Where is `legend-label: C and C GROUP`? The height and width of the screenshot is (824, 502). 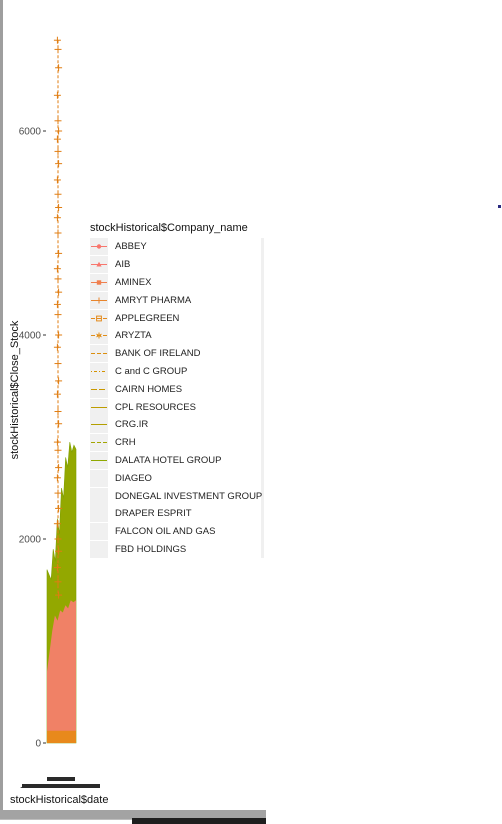
legend-label: C and C GROUP is located at coordinates (151, 371).